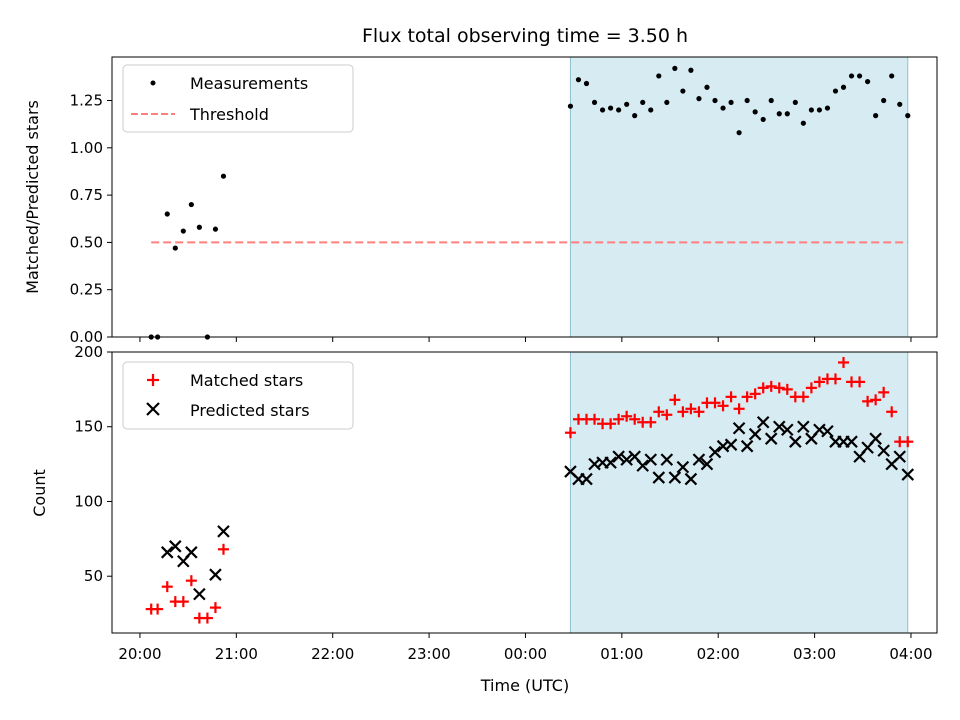  What do you see at coordinates (86, 195) in the screenshot?
I see `y-tick-label: 0.75` at bounding box center [86, 195].